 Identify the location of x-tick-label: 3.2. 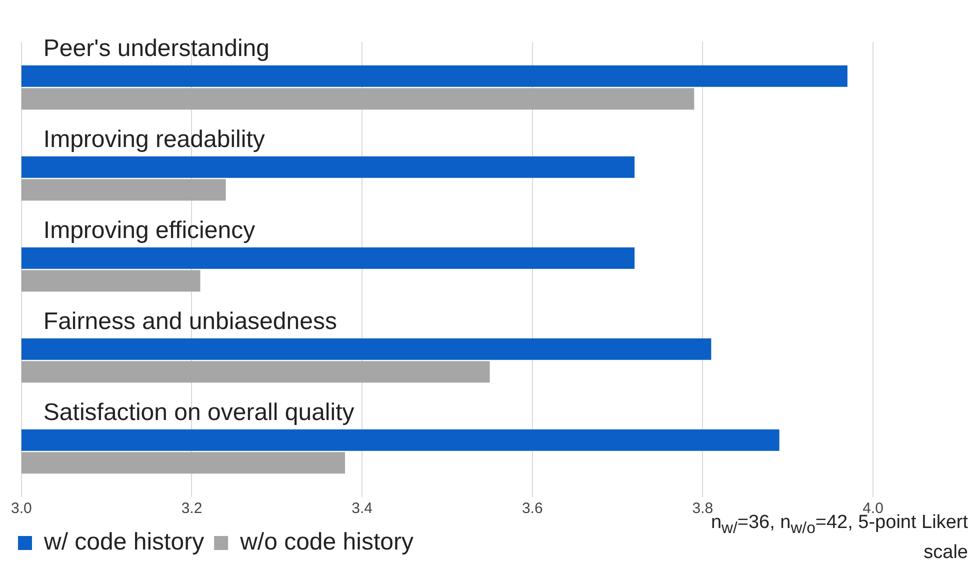
(191, 509).